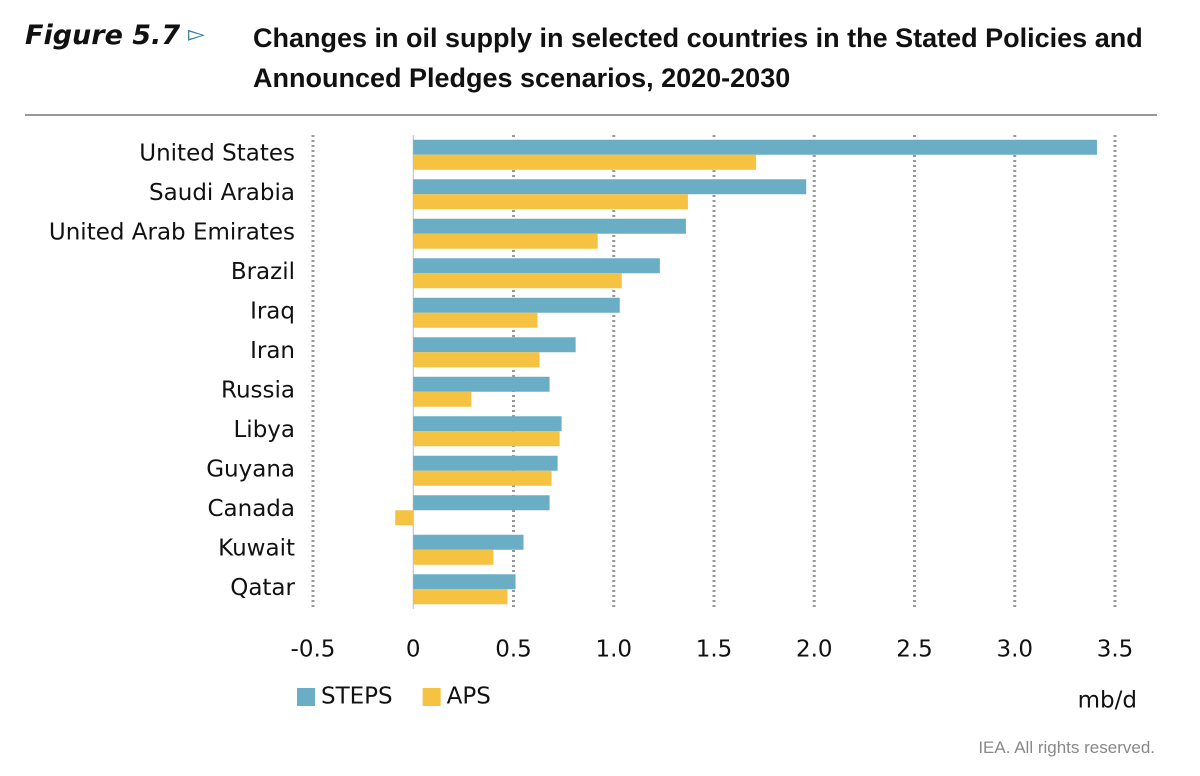  Describe the element at coordinates (172, 232) in the screenshot. I see `y-tick-label: United Arab Emirates` at that location.